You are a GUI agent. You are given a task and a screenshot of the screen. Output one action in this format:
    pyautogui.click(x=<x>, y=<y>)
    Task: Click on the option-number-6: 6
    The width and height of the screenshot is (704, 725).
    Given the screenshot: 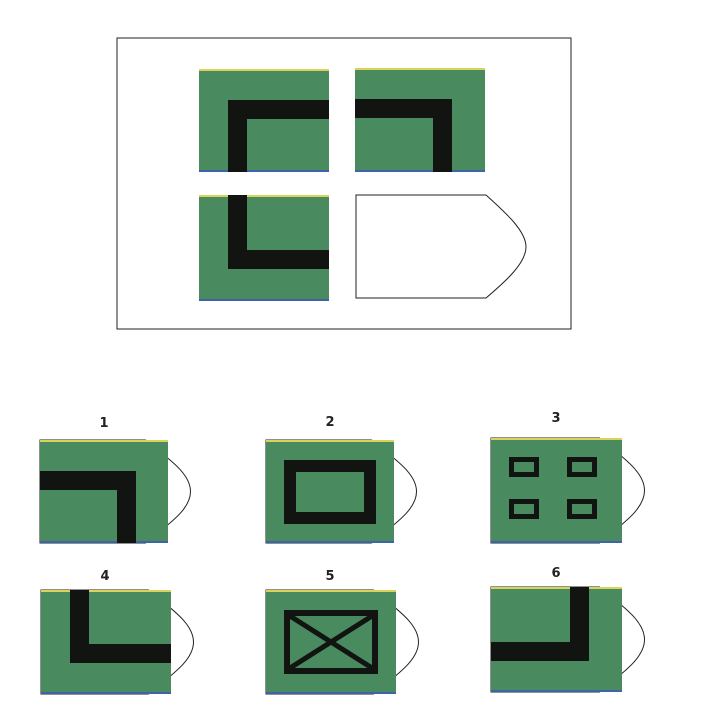 What is the action you would take?
    pyautogui.click(x=556, y=573)
    